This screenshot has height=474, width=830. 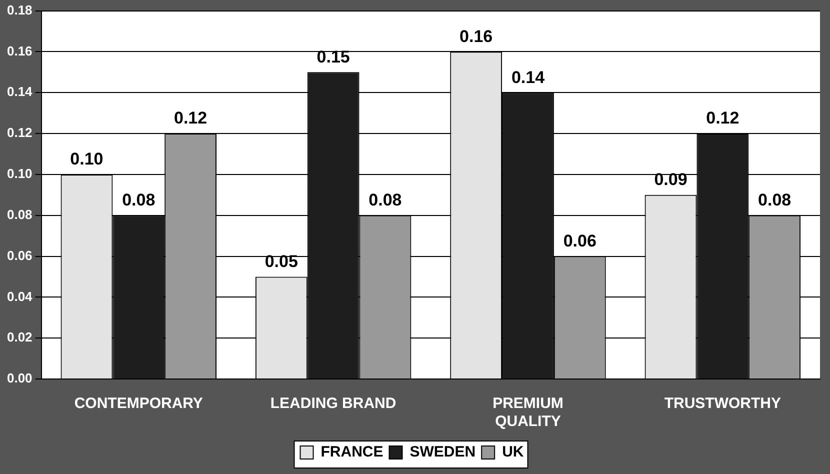 What do you see at coordinates (476, 36) in the screenshot?
I see `data-label: 0.16` at bounding box center [476, 36].